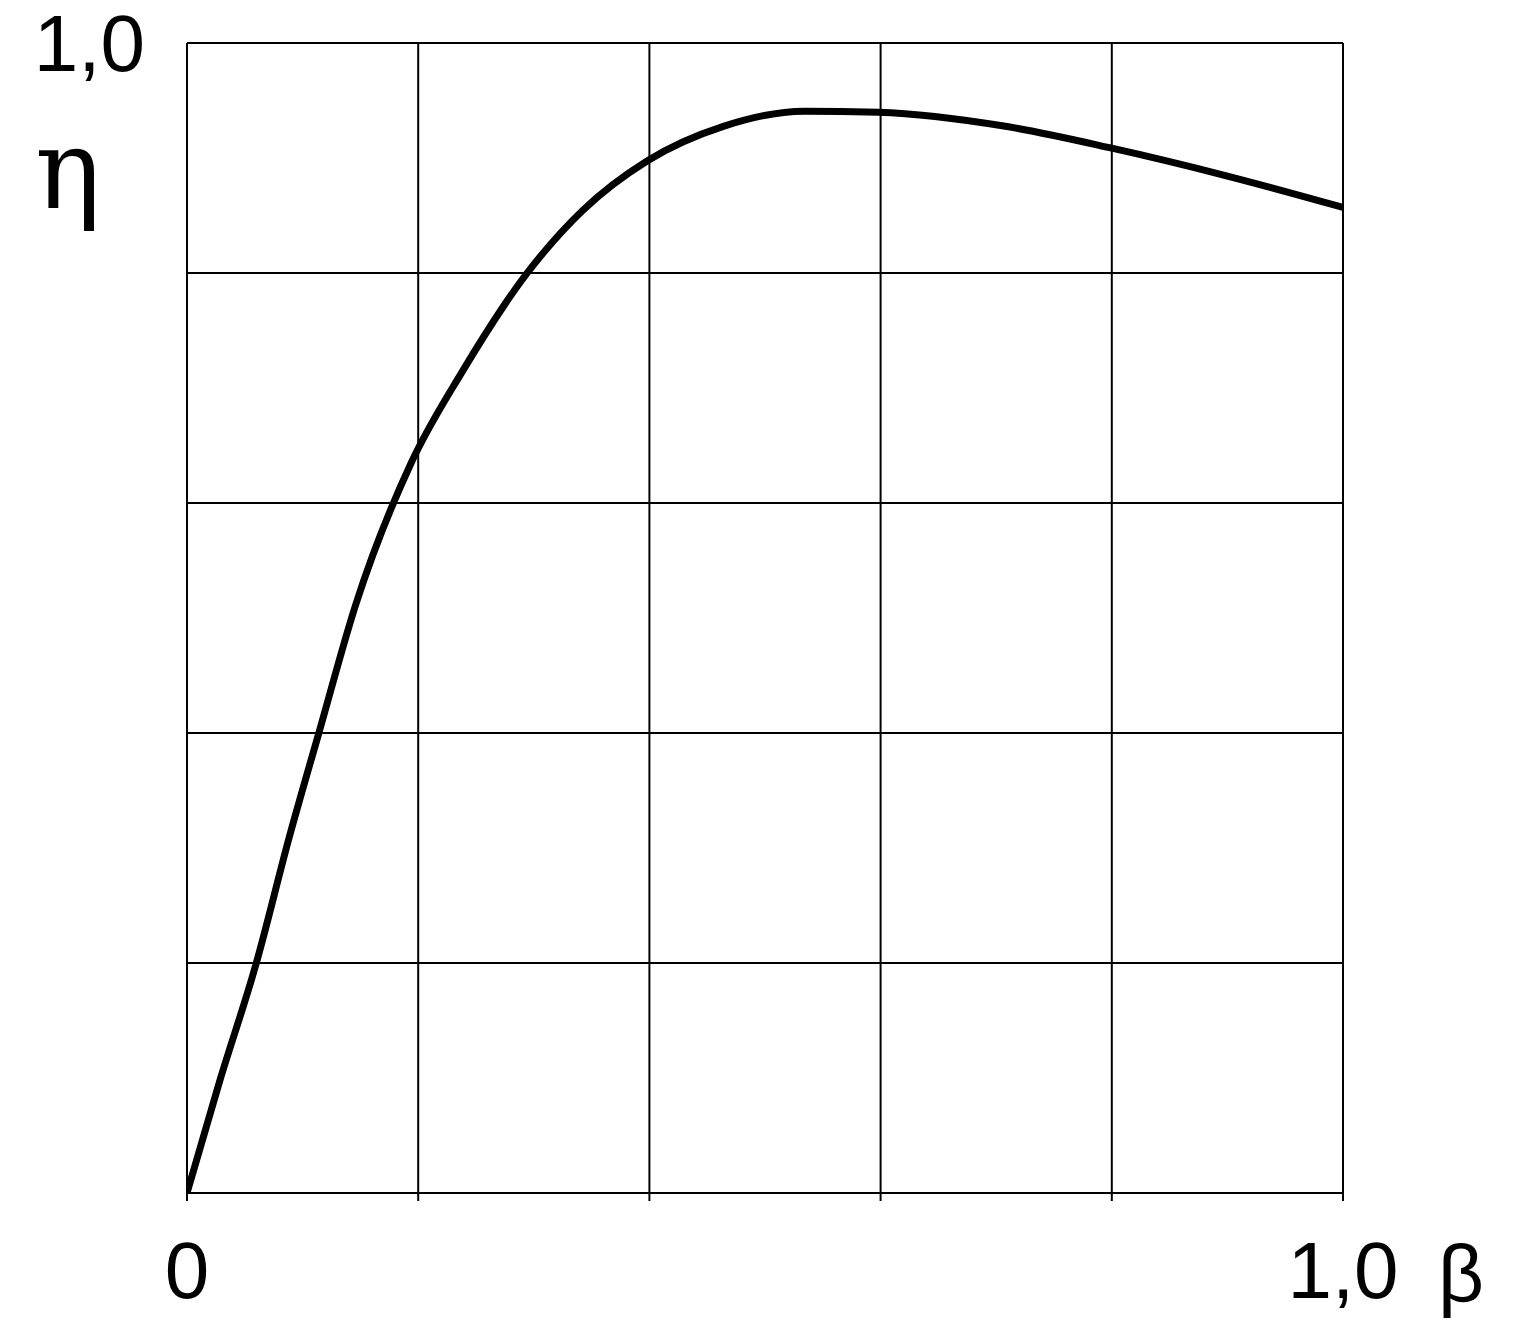 This screenshot has height=1336, width=1528. Describe the element at coordinates (68, 170) in the screenshot. I see `y-axis-title: η` at that location.